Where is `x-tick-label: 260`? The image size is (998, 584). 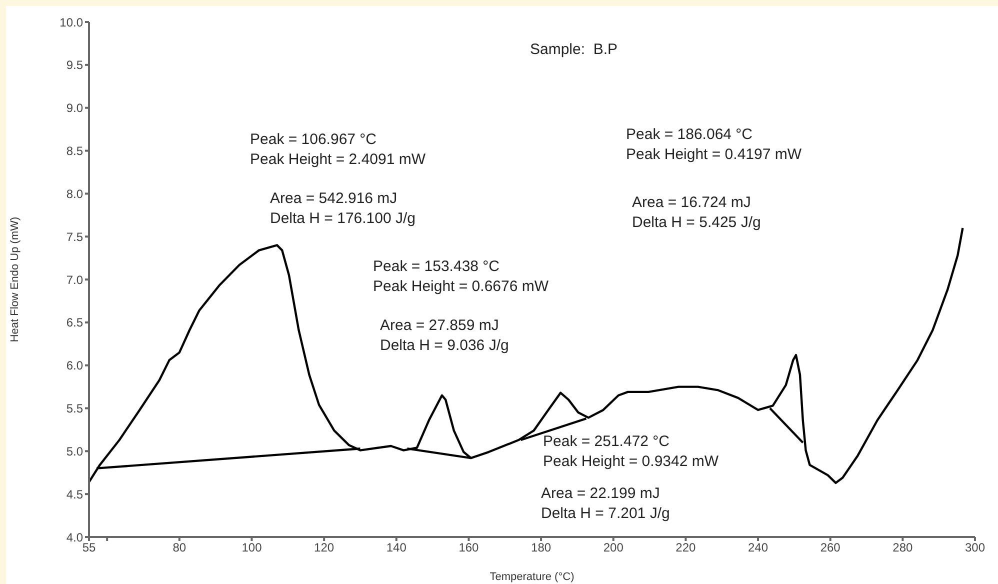
x-tick-label: 260 is located at coordinates (830, 547).